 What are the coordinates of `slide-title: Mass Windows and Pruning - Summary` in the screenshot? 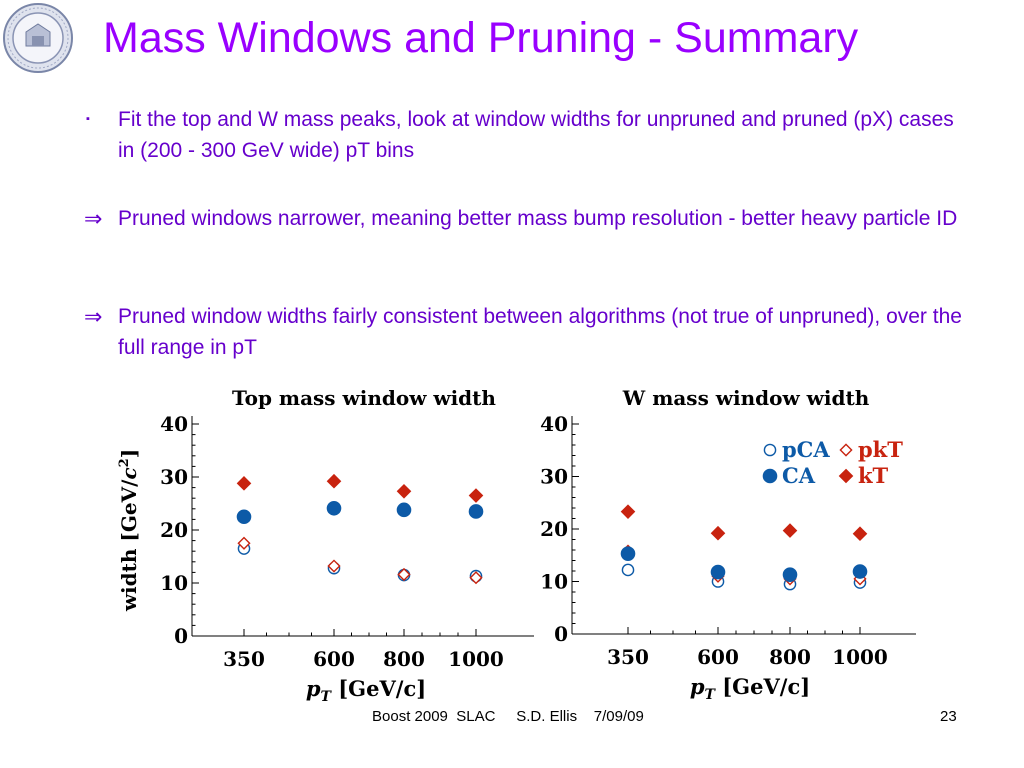 It's located at (481, 38).